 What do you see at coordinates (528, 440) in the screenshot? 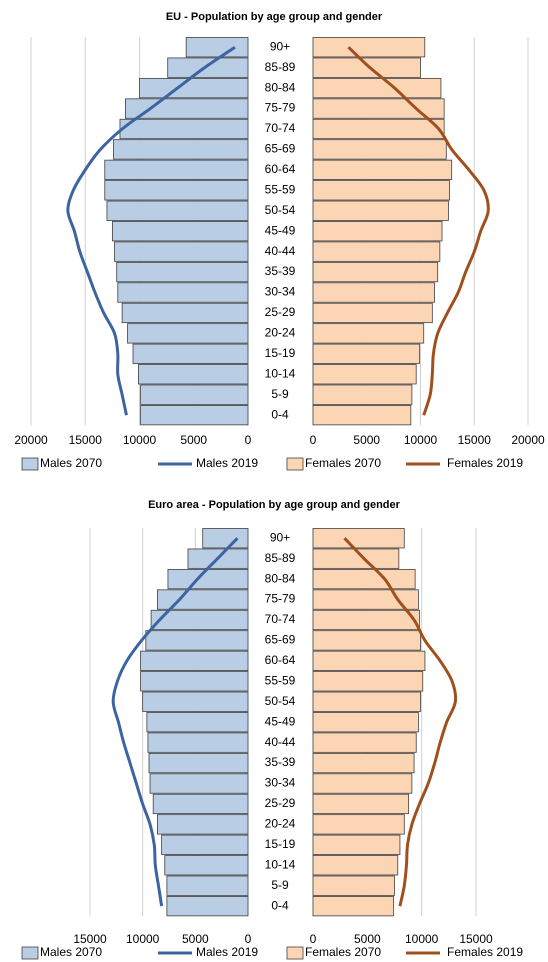
I see `x-tick-label: 20000` at bounding box center [528, 440].